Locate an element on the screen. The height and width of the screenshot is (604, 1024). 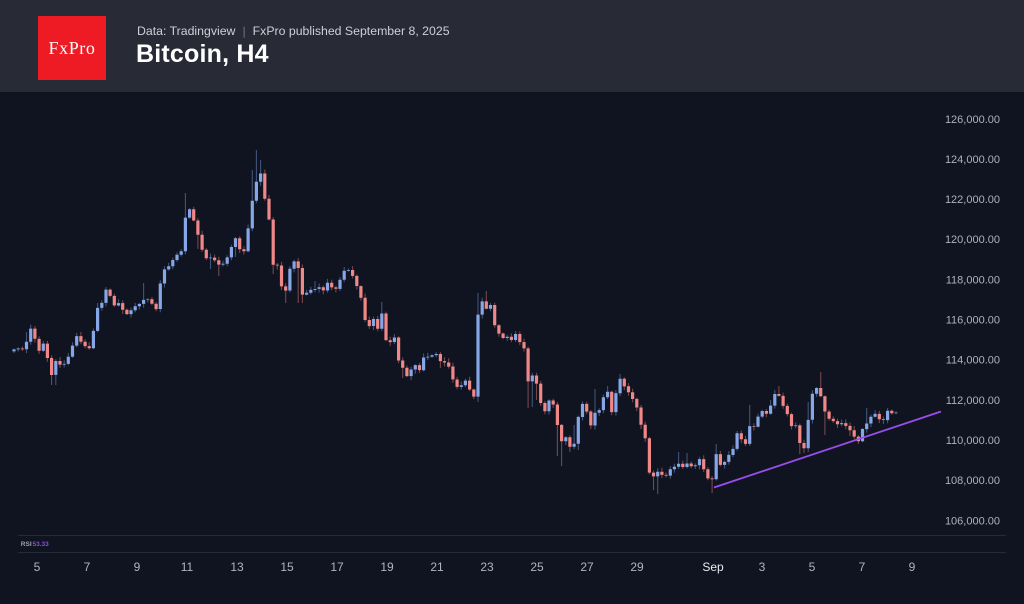
svg-text: 118,000.00 is located at coordinates (973, 280).